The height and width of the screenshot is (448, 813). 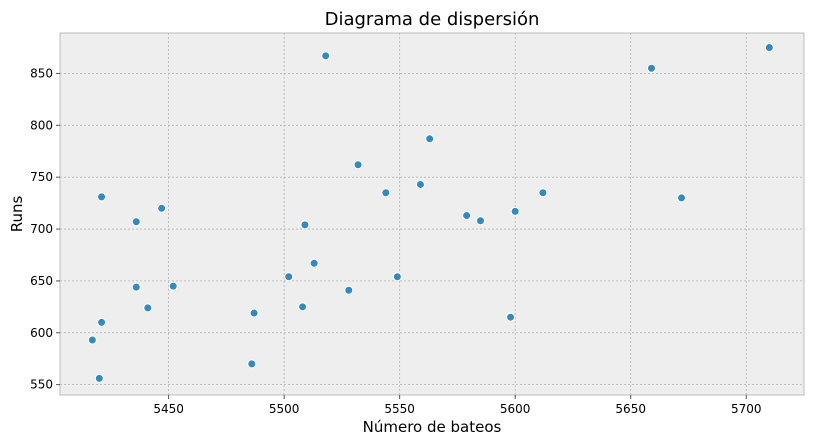 What do you see at coordinates (168, 409) in the screenshot?
I see `x-tick-label: 5450` at bounding box center [168, 409].